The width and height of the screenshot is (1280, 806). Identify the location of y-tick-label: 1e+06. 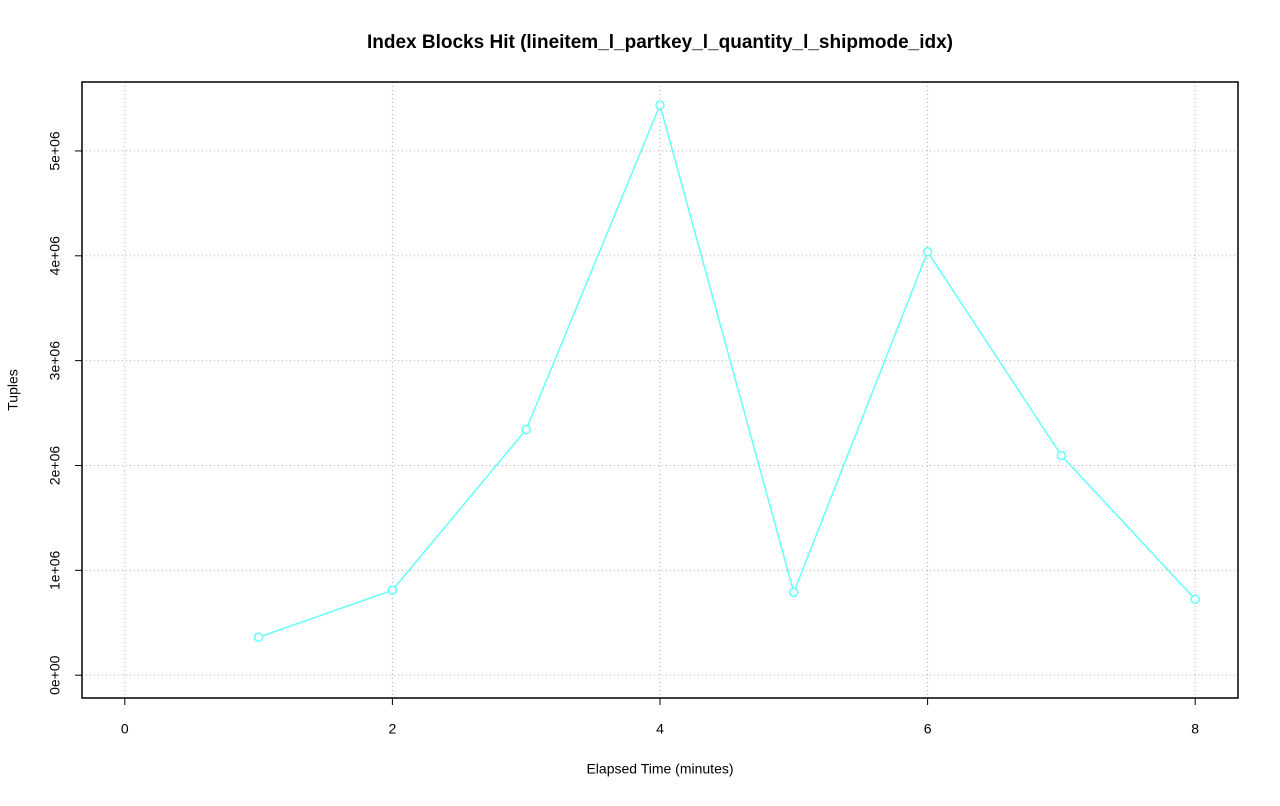
(55, 570).